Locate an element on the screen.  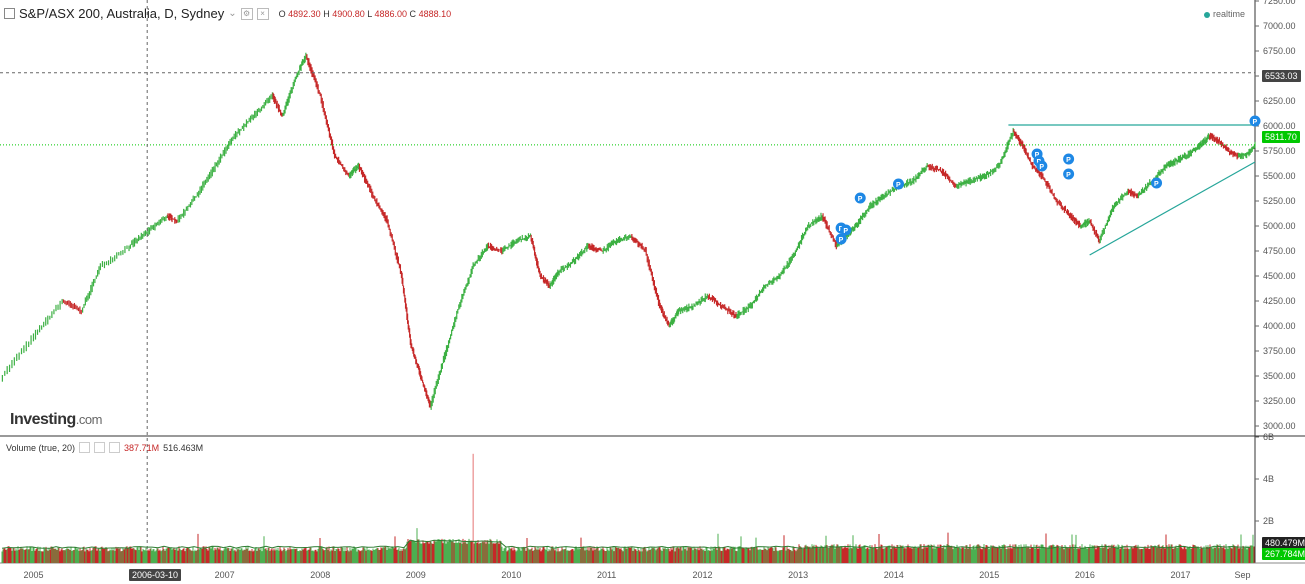
last-price-tag: 5811.70 is located at coordinates (1281, 137).